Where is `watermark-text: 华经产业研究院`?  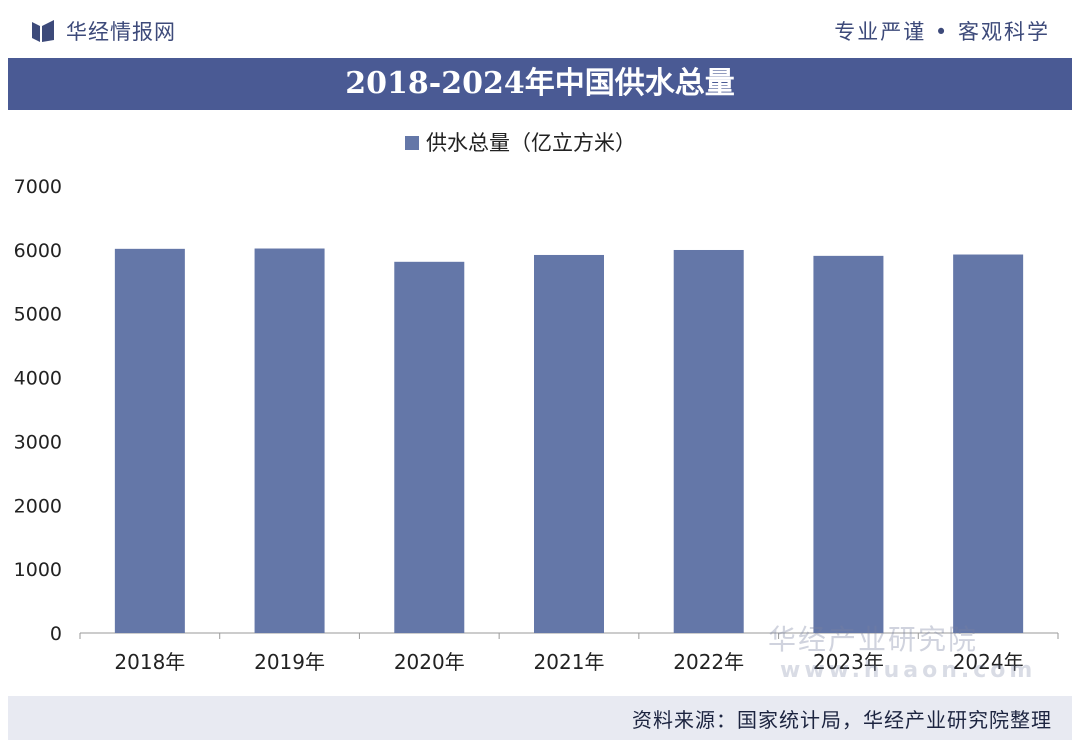
watermark-text: 华经产业研究院 is located at coordinates (873, 639).